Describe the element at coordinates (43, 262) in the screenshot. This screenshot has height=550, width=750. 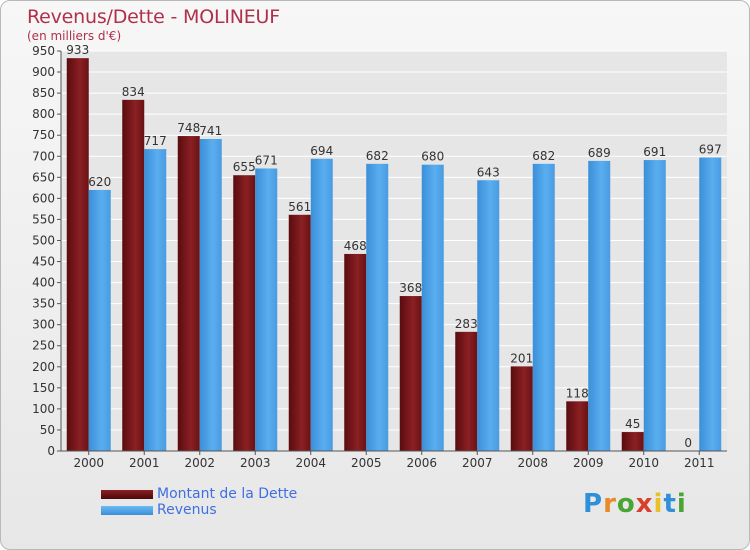
I see `y-tick-label: 450` at that location.